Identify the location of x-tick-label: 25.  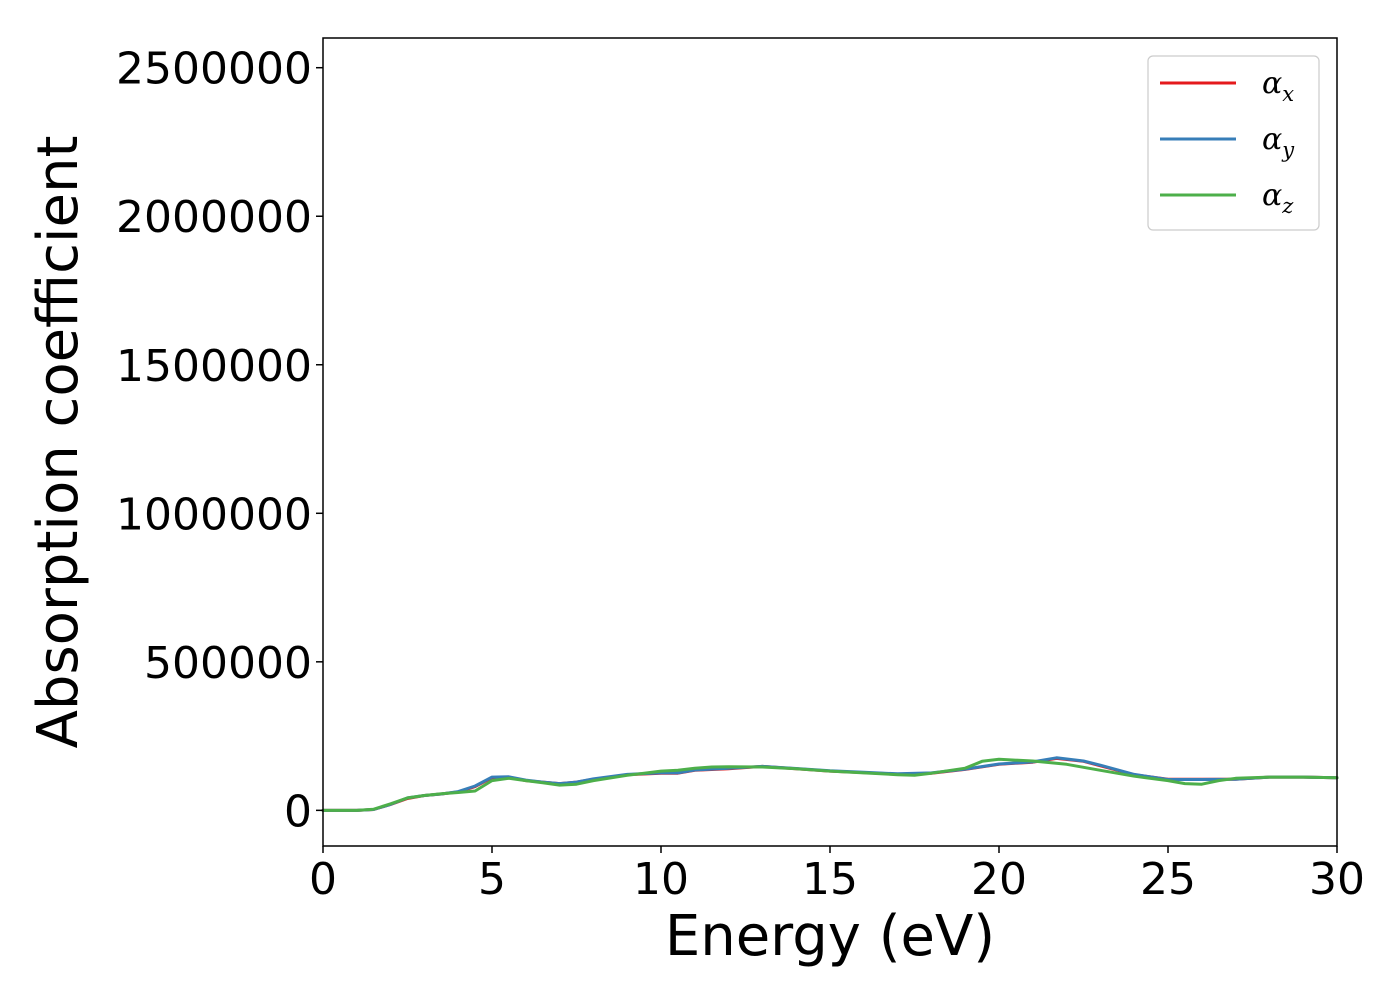
(1168, 879).